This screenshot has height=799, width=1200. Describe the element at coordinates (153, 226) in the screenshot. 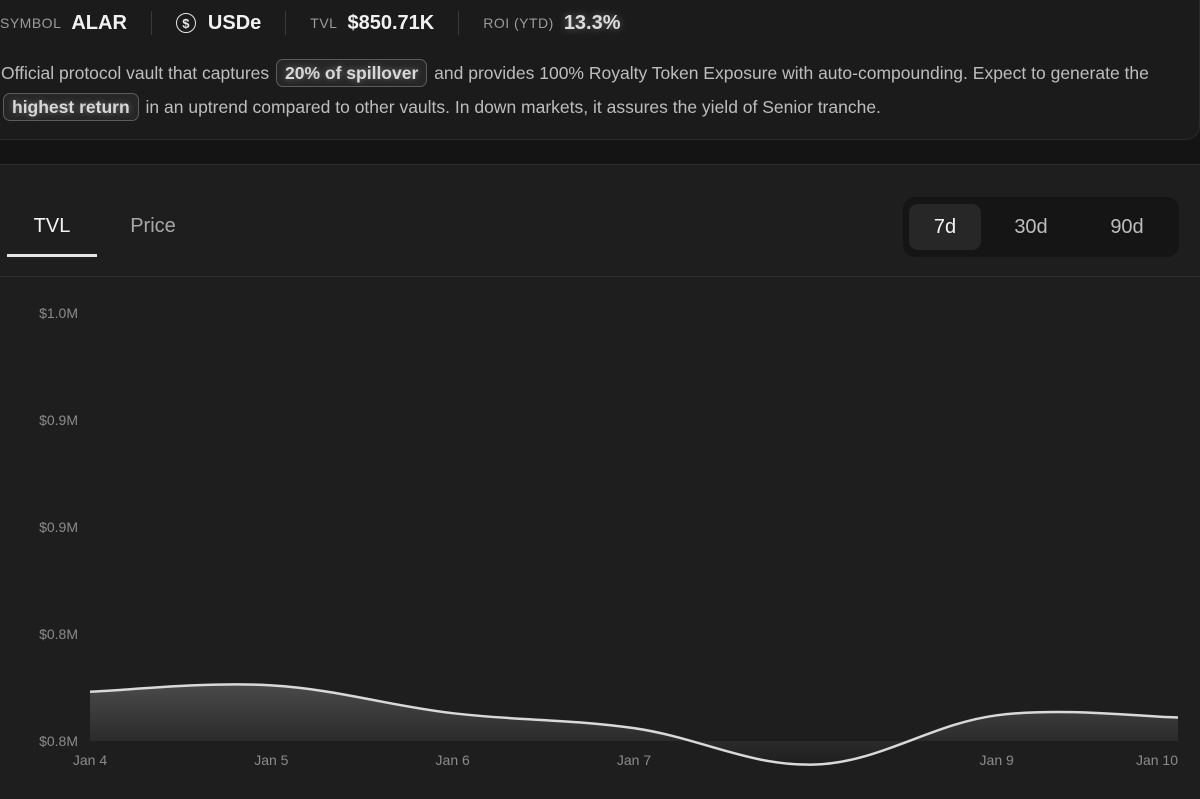

I see `tab-price: Price` at that location.